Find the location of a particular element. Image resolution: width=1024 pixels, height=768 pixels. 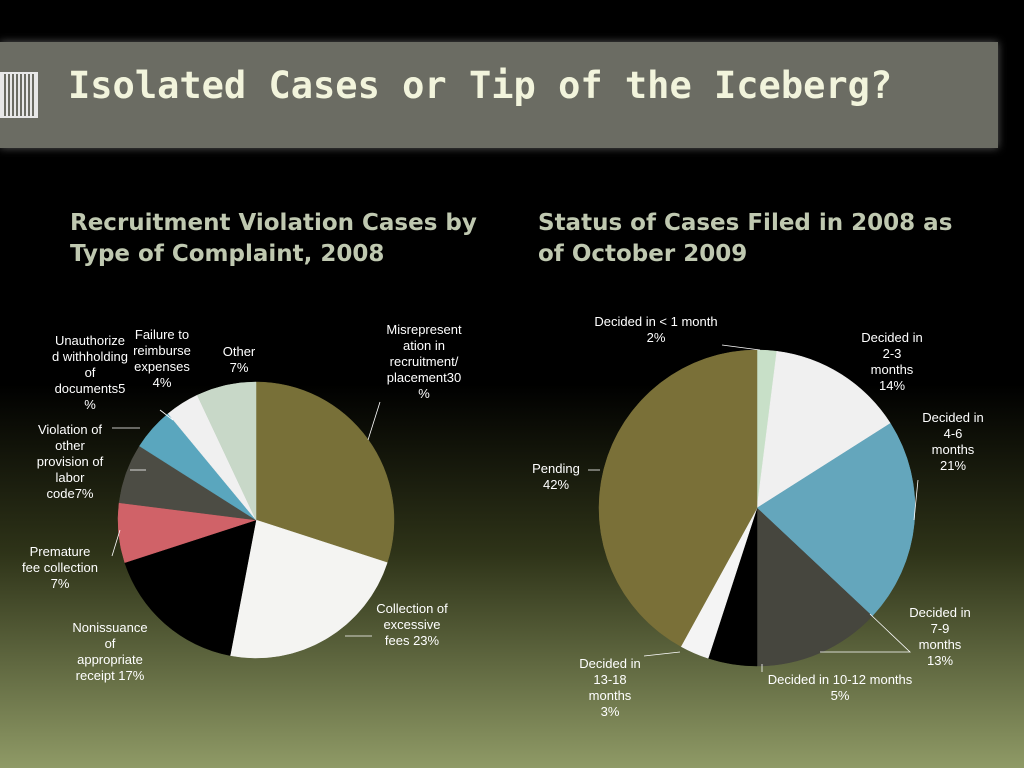

pie1-label-6-line-3: 4% is located at coordinates (162, 382).